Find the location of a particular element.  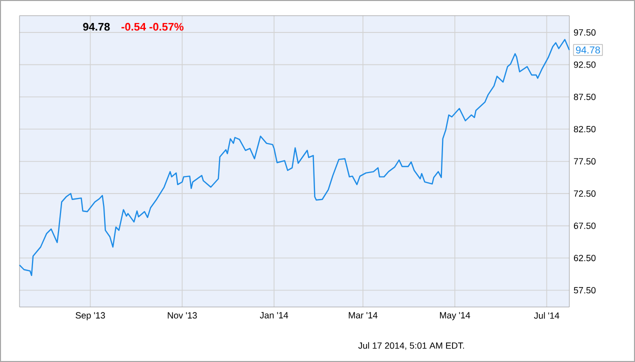

y-tick-label: 67.50 is located at coordinates (585, 225).